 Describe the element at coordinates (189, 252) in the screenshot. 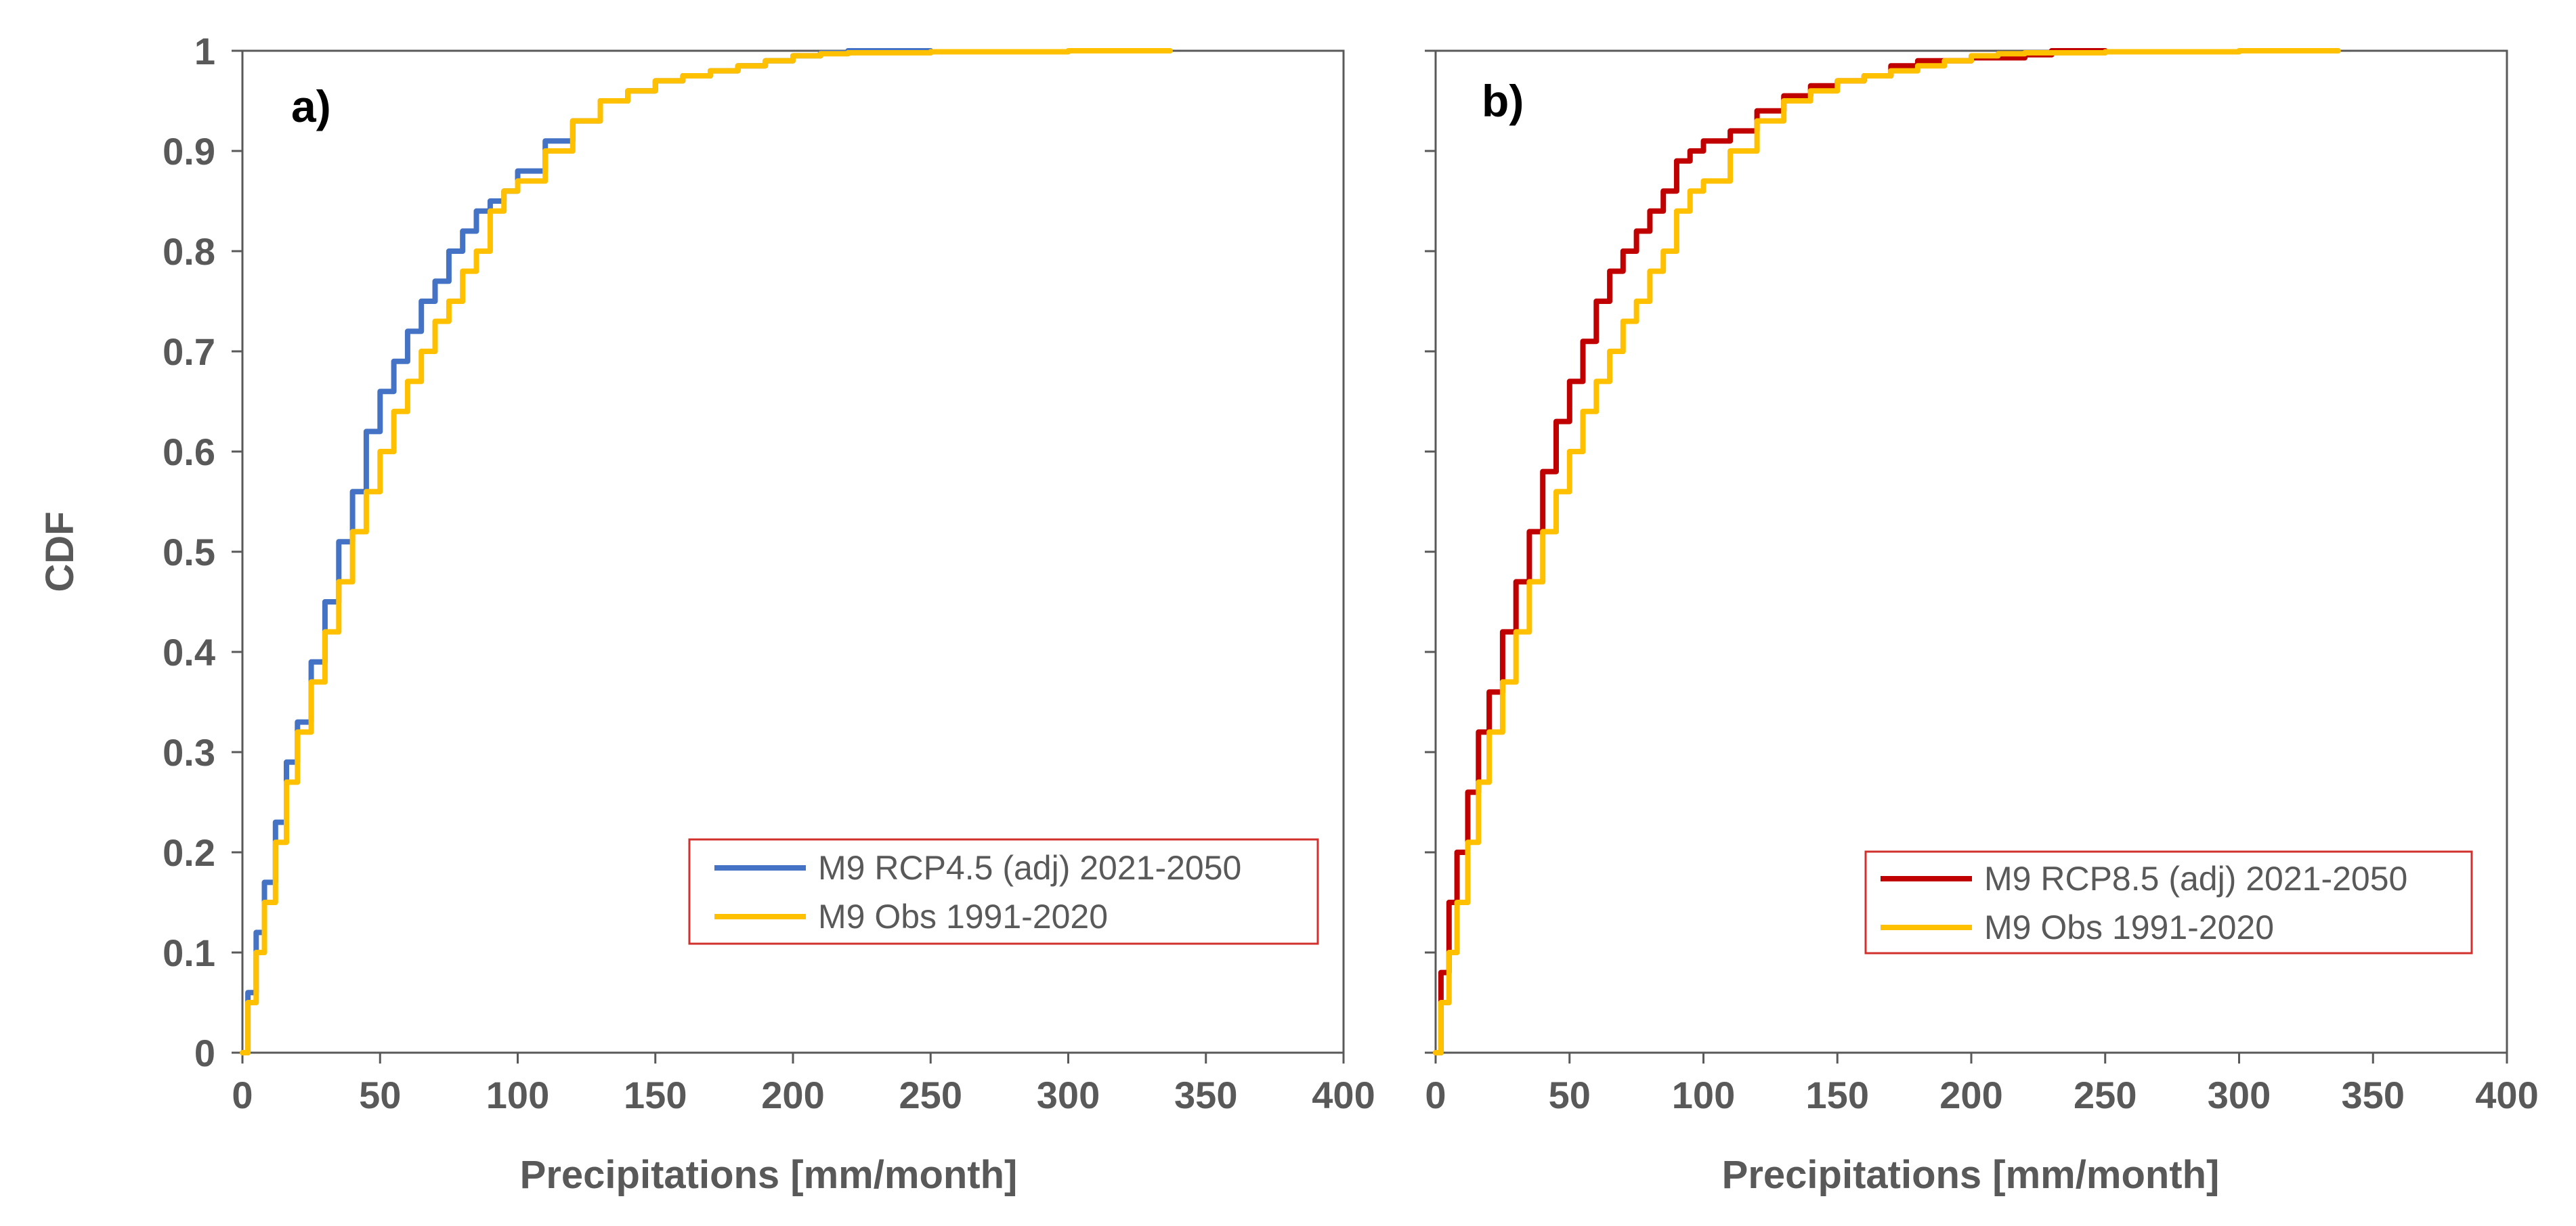

I see `y-tick-label-a-8: 0.8` at that location.